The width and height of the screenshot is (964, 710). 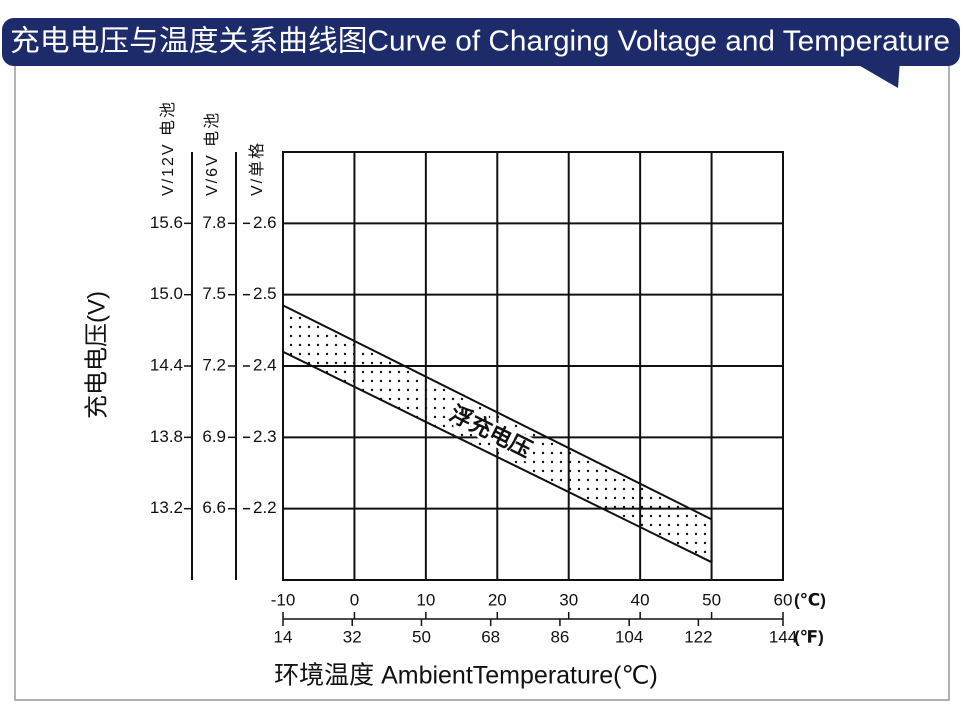 What do you see at coordinates (166, 293) in the screenshot?
I see `y3-tick-label: 15.0` at bounding box center [166, 293].